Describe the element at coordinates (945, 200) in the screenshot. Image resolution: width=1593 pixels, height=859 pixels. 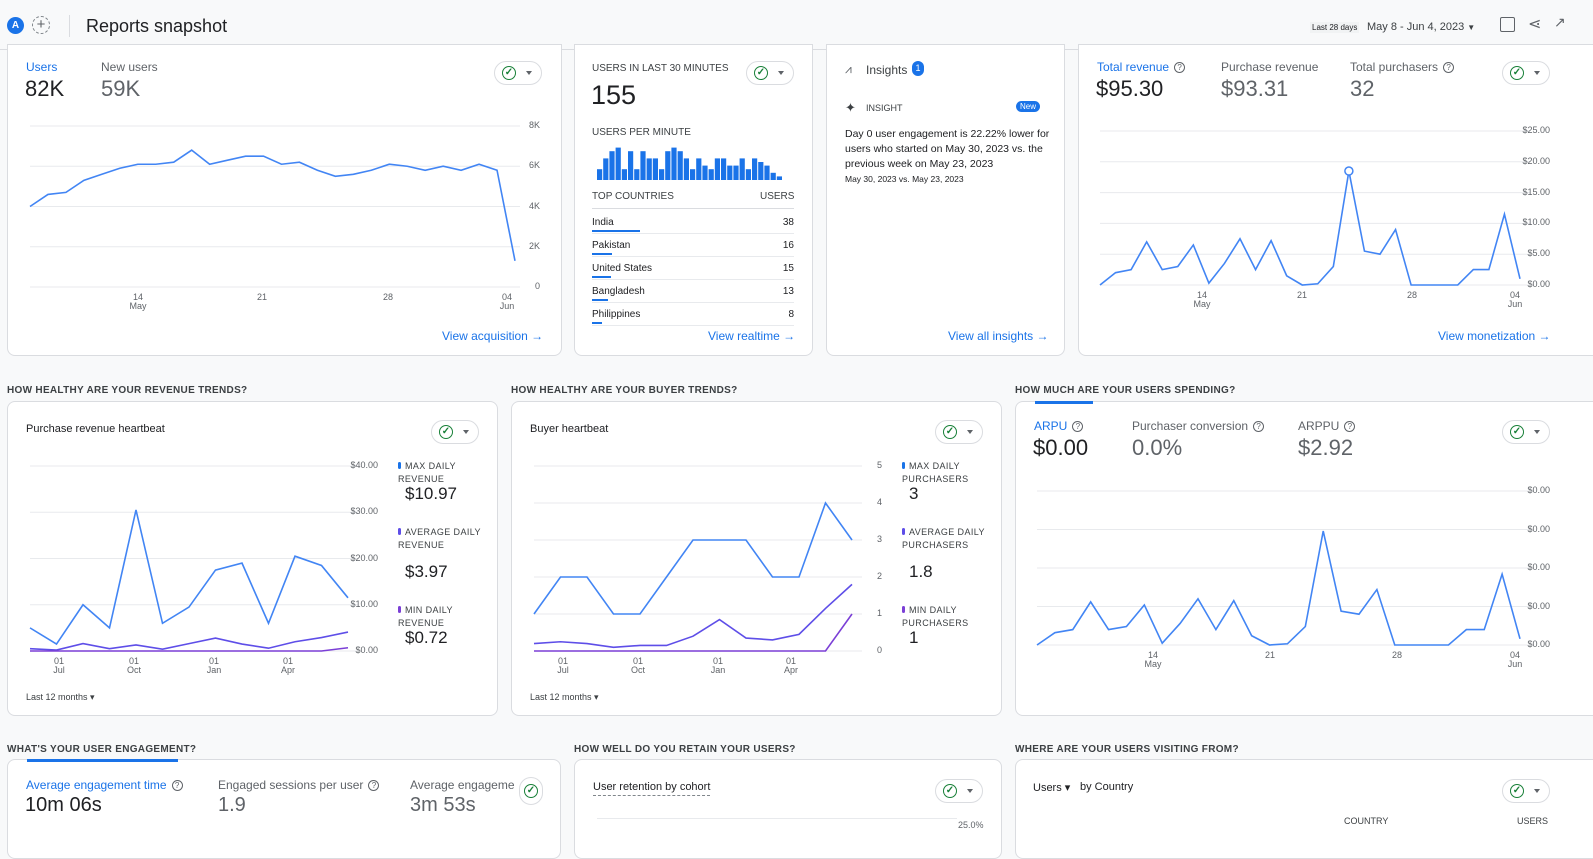
I see `insights-card` at that location.